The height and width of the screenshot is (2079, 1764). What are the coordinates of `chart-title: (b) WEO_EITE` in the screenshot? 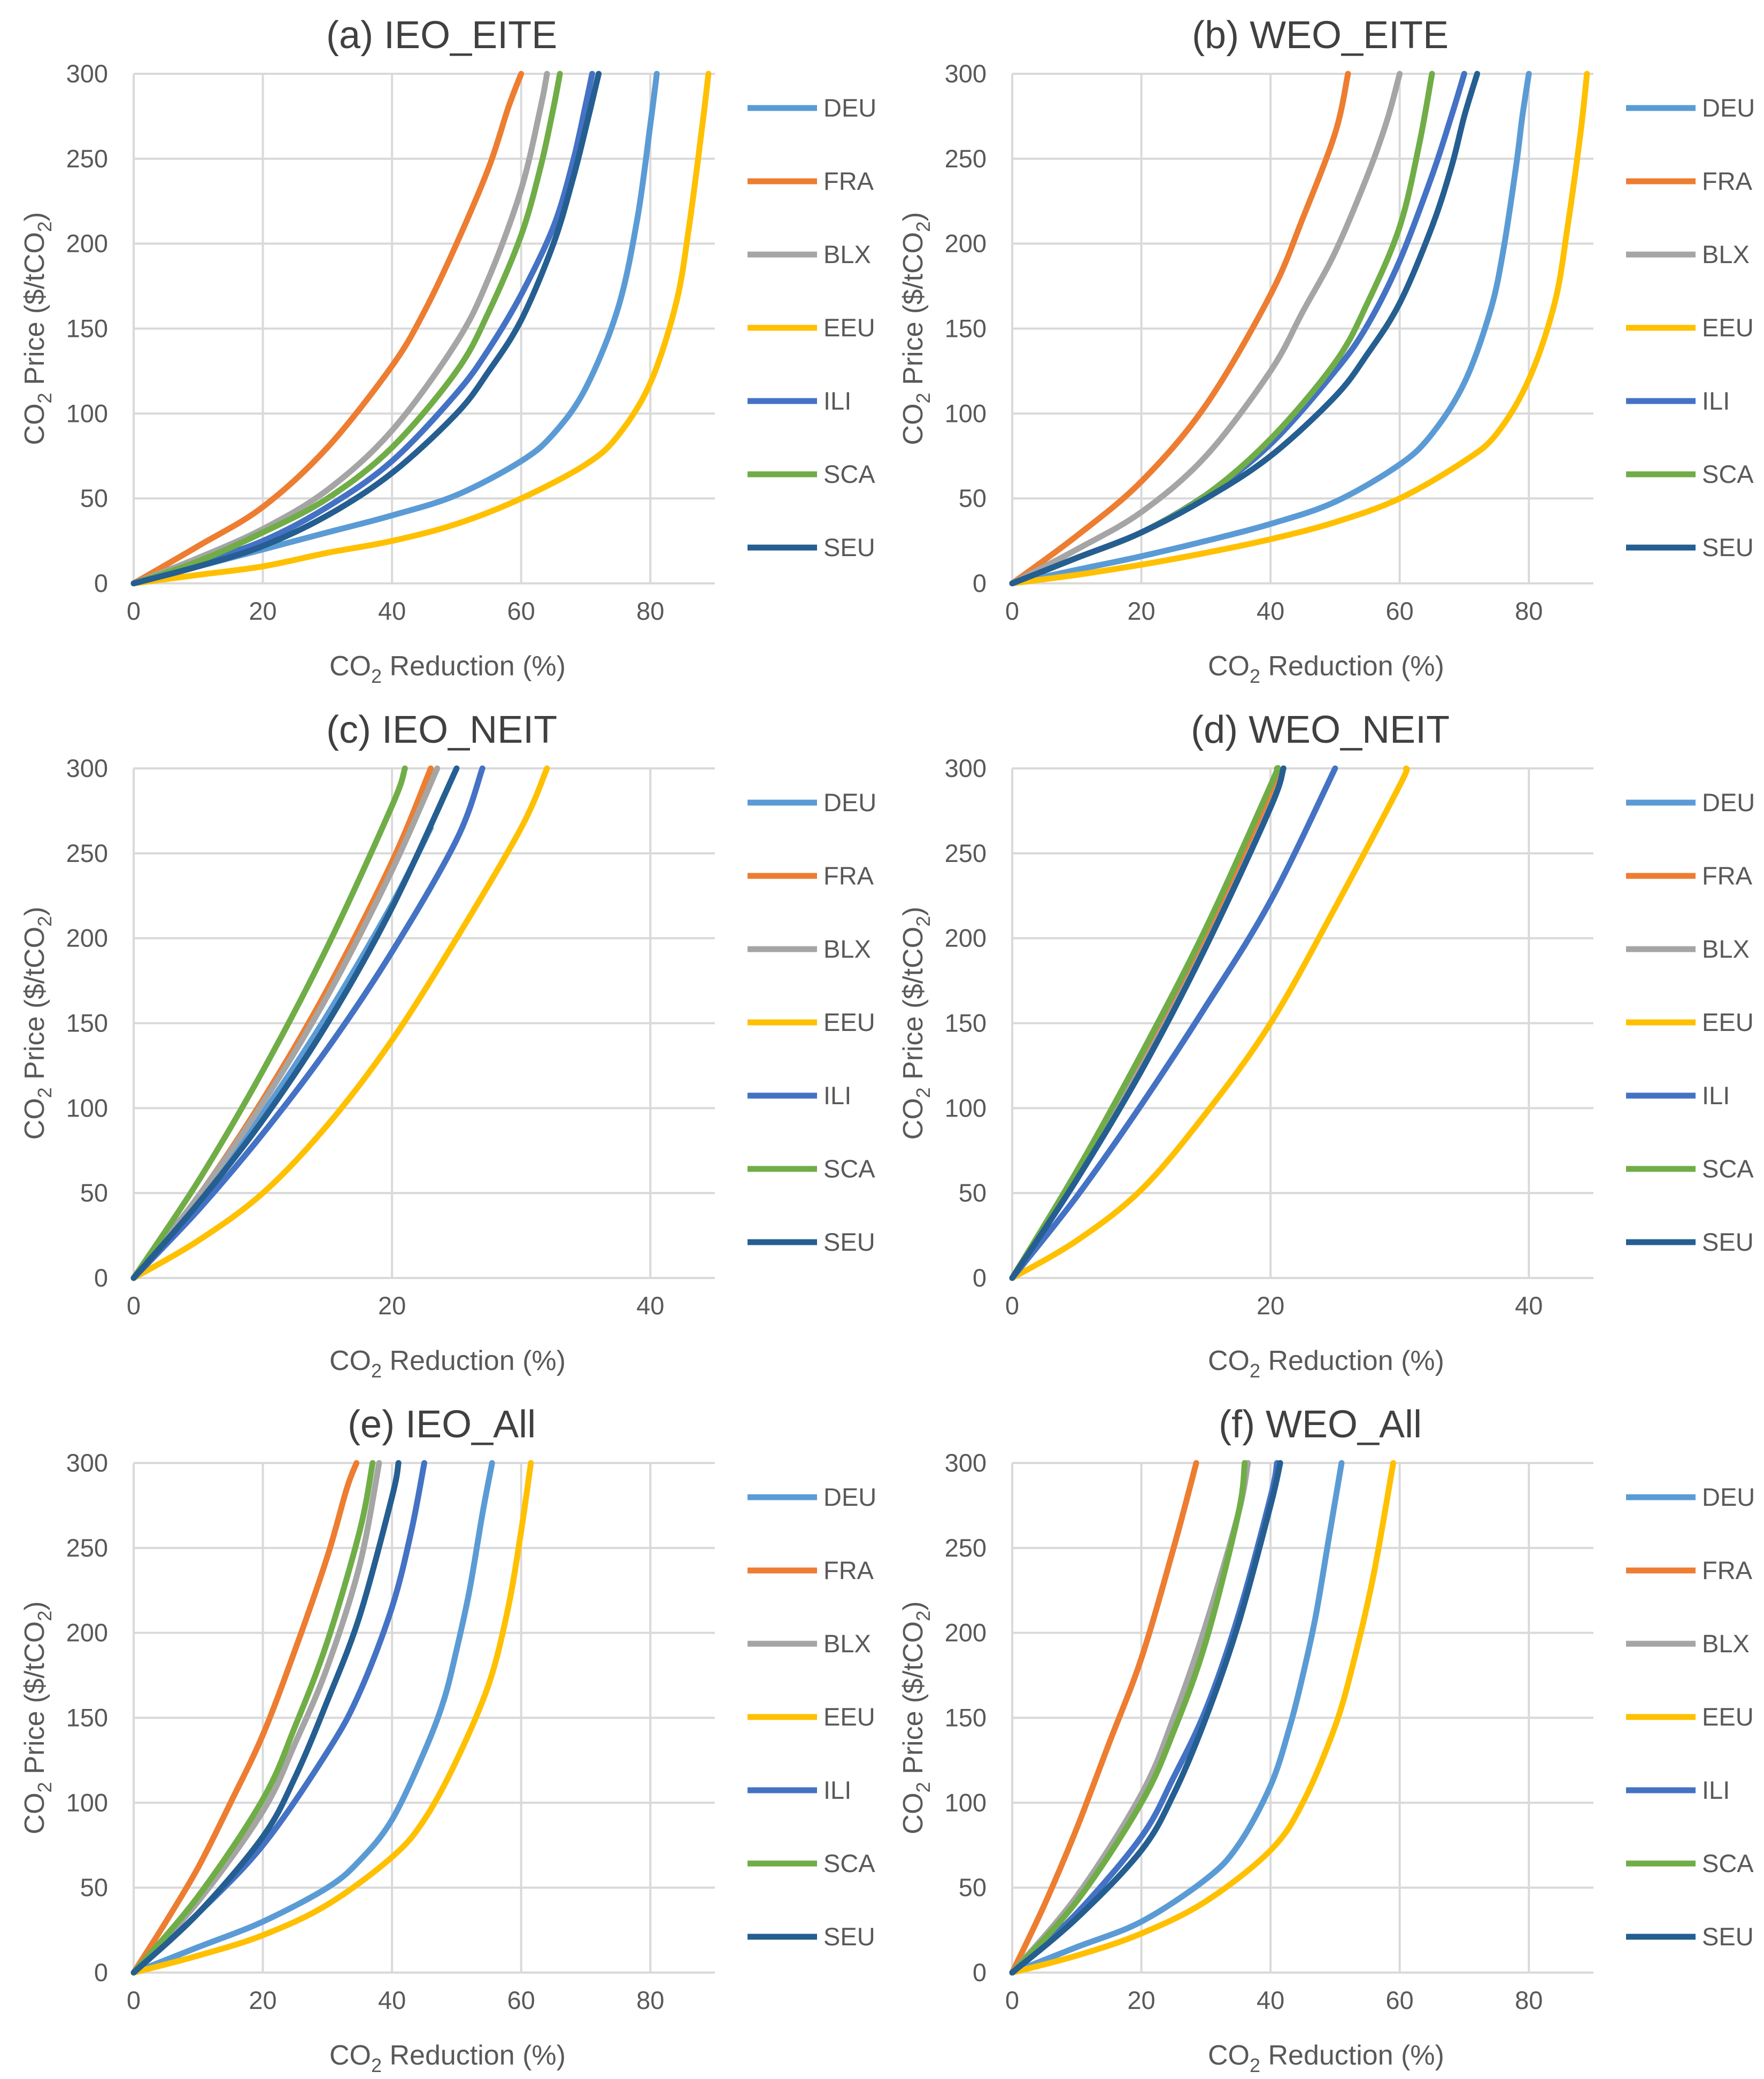 It's located at (1320, 35).